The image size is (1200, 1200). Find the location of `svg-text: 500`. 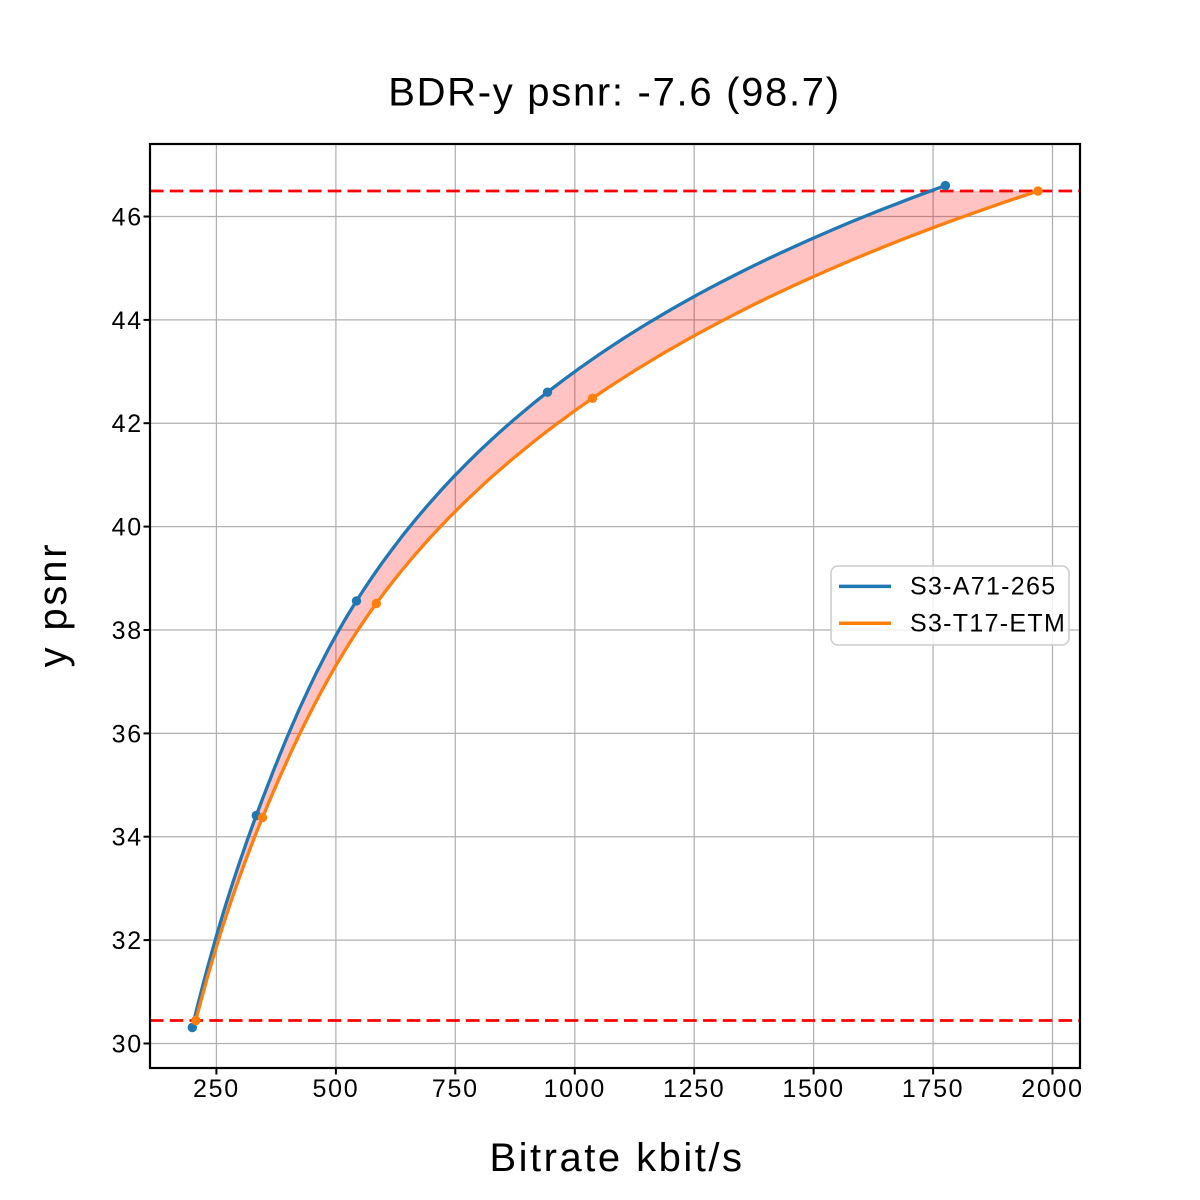

svg-text: 500 is located at coordinates (335, 1089).